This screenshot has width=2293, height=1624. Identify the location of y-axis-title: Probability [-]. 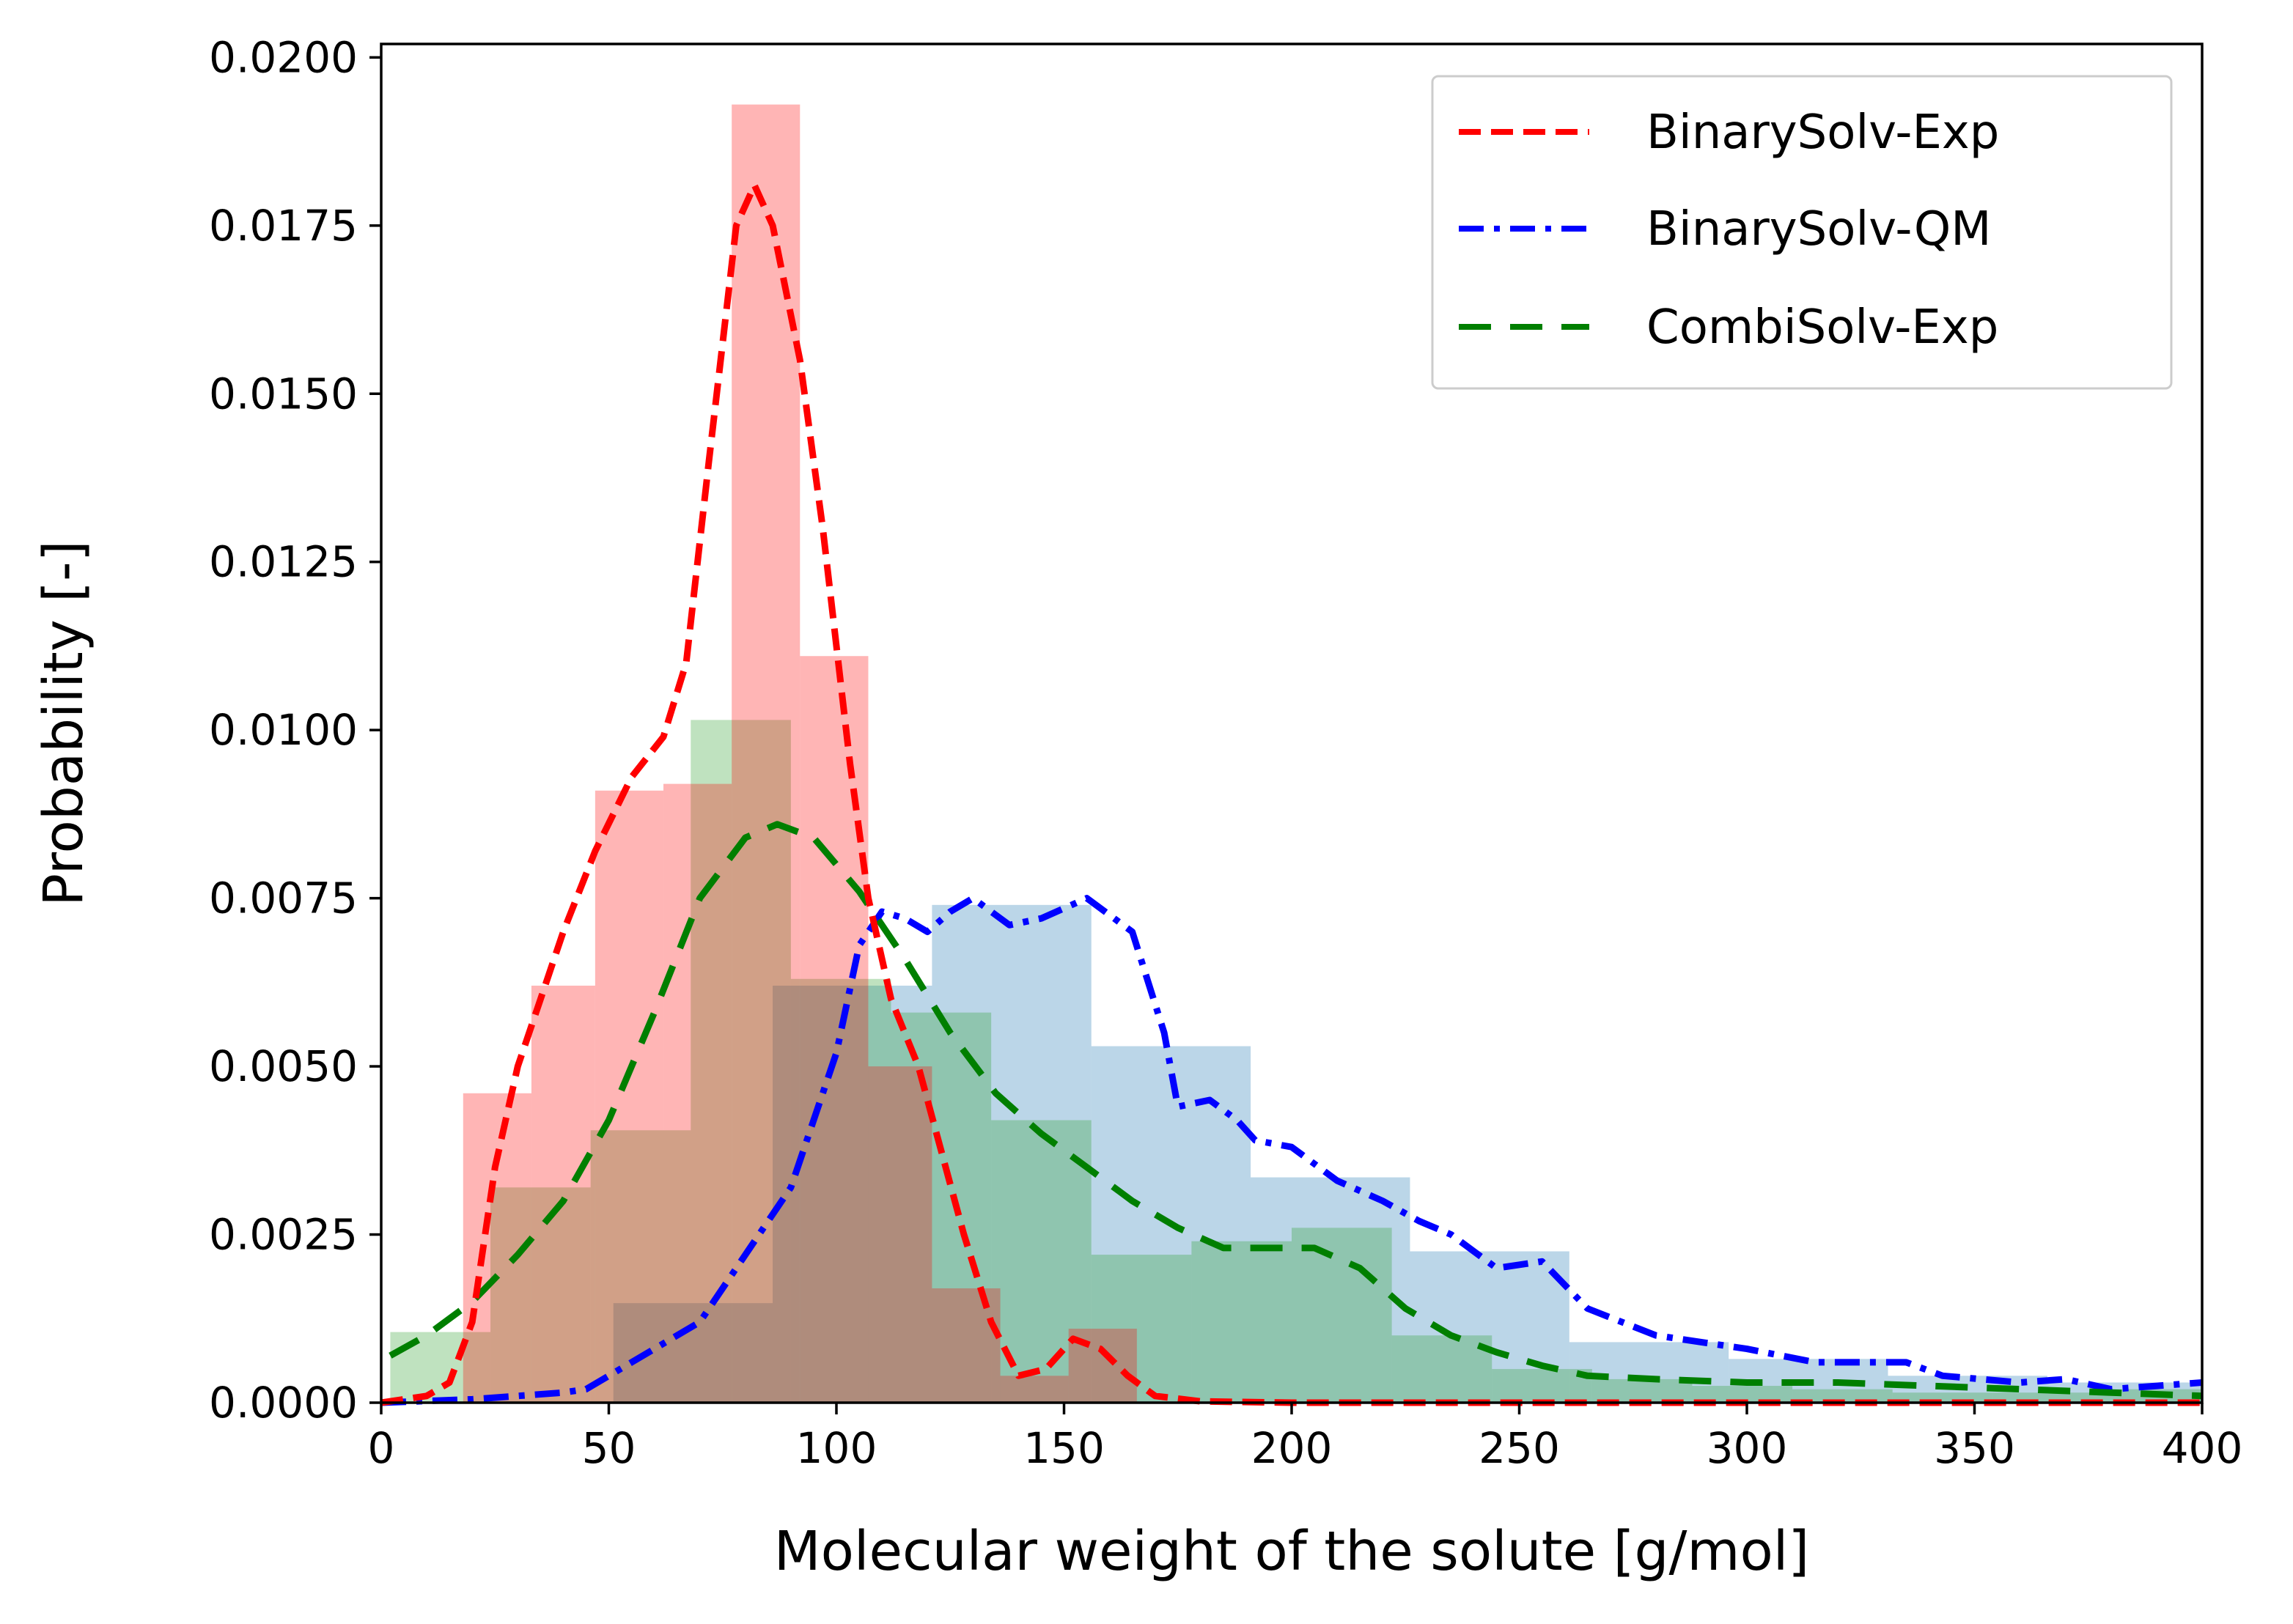
(63, 723).